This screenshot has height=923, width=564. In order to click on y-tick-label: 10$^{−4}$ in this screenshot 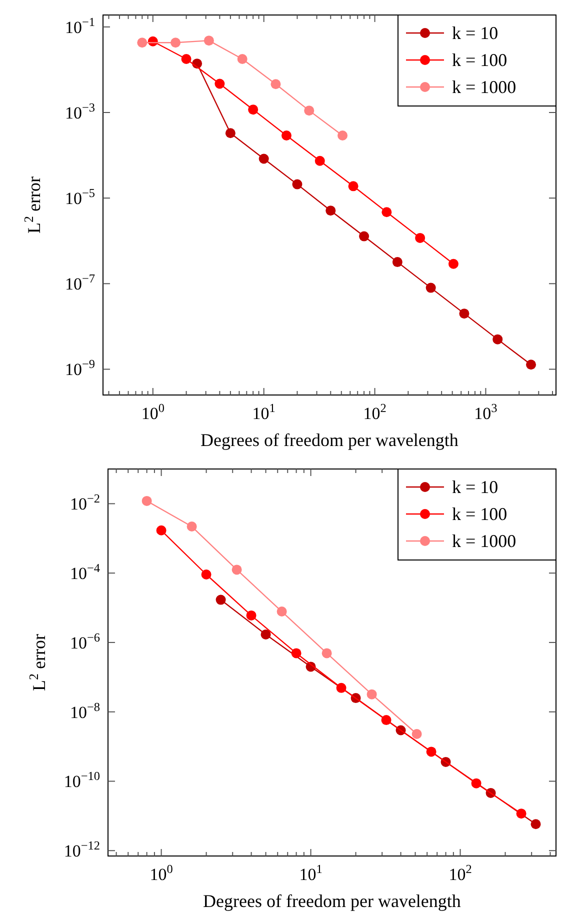, I will do `click(85, 572)`.